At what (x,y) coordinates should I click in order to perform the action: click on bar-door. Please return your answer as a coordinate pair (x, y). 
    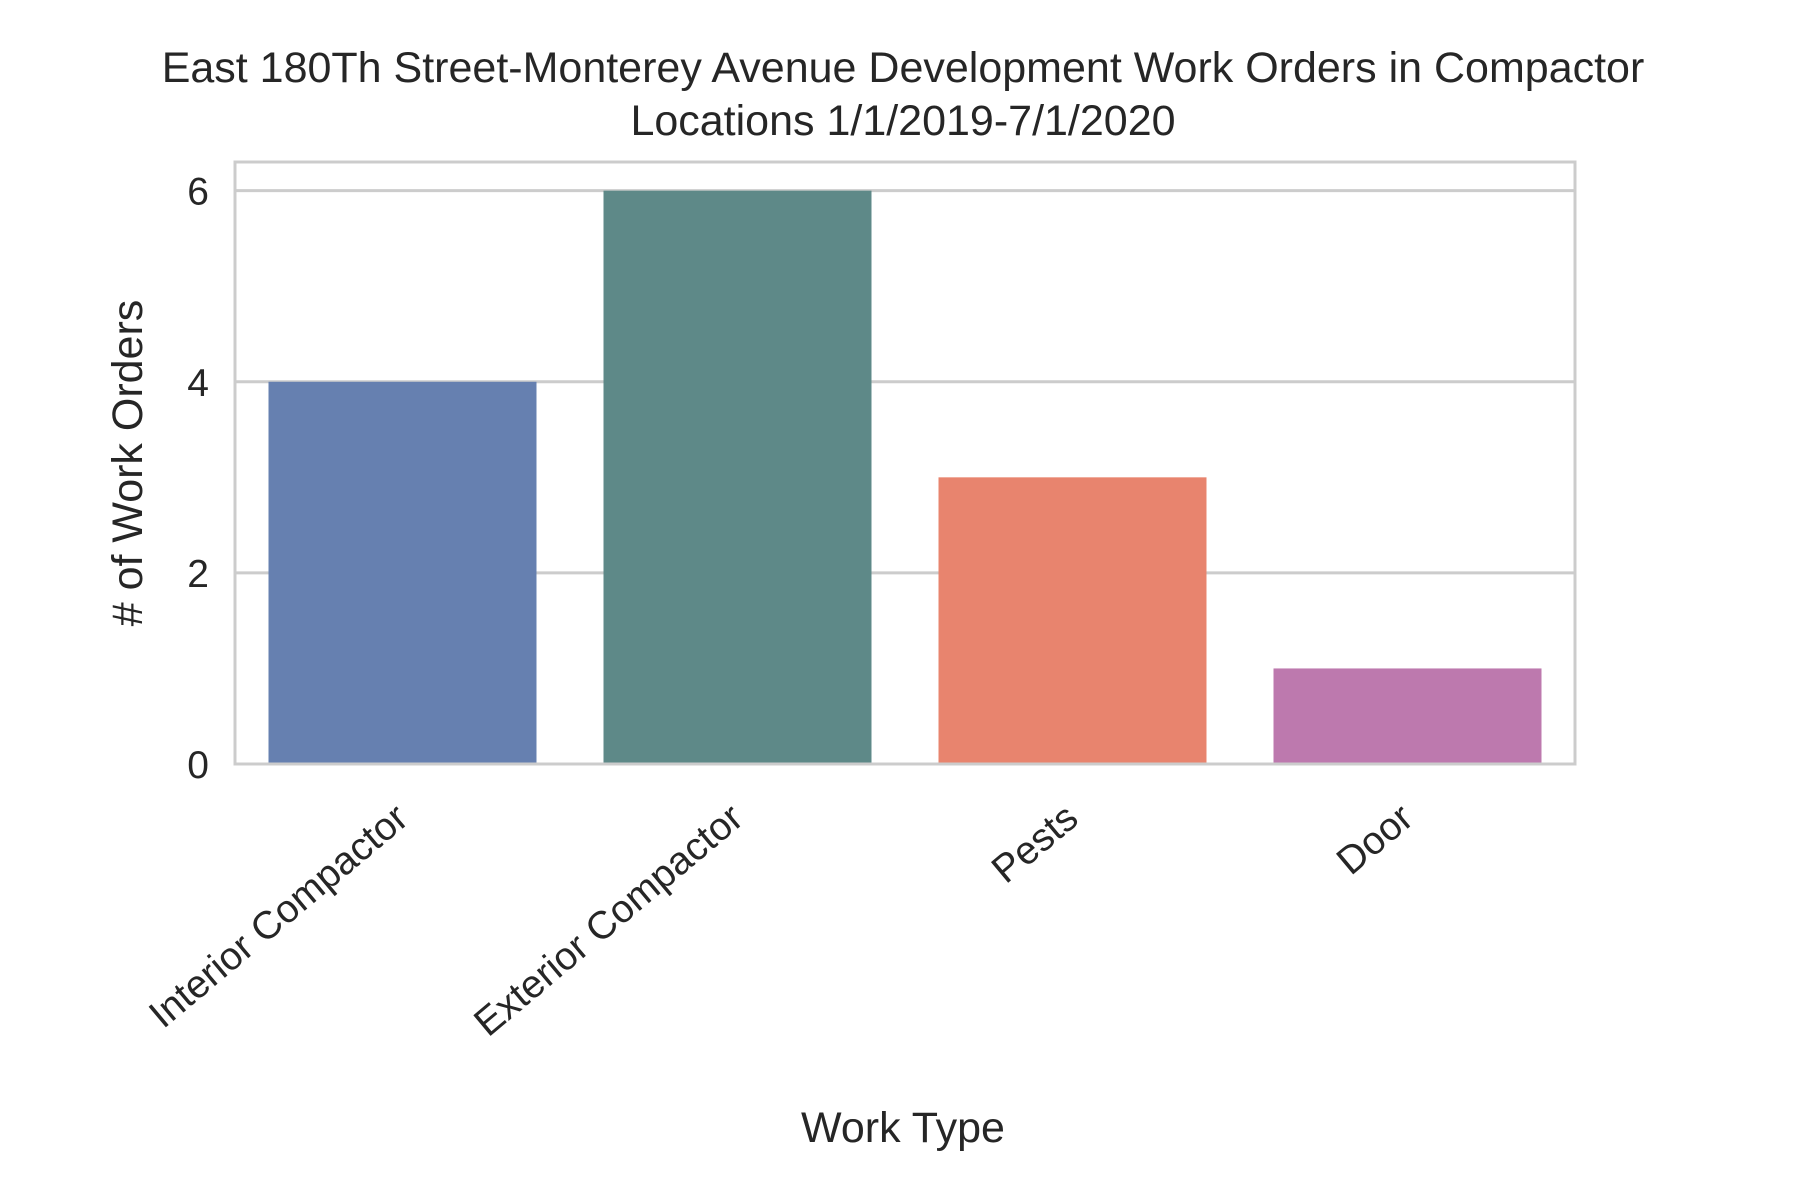
    Looking at the image, I should click on (1407, 716).